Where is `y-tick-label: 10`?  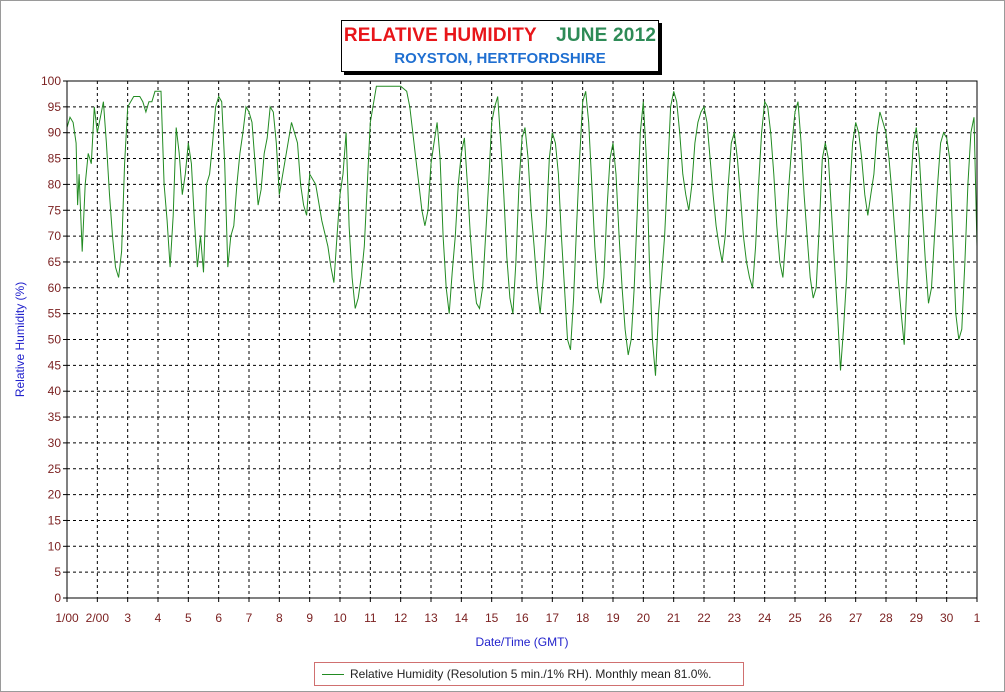 y-tick-label: 10 is located at coordinates (55, 546).